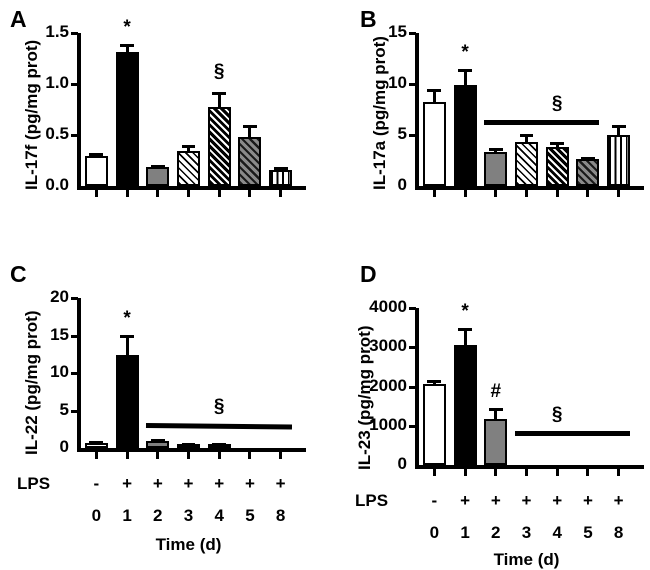 The width and height of the screenshot is (650, 570). Describe the element at coordinates (368, 274) in the screenshot. I see `panel-d-letter: D` at that location.